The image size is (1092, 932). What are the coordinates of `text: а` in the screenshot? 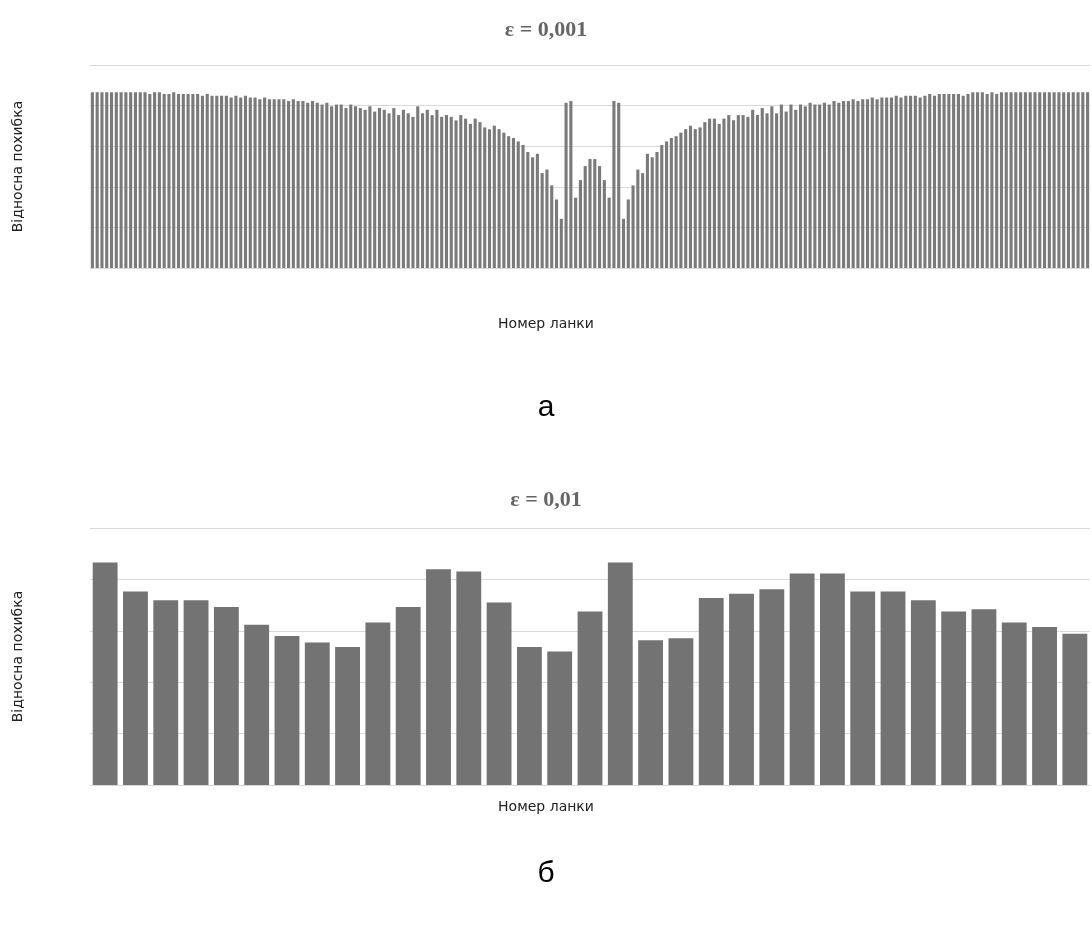 It's located at (546, 405).